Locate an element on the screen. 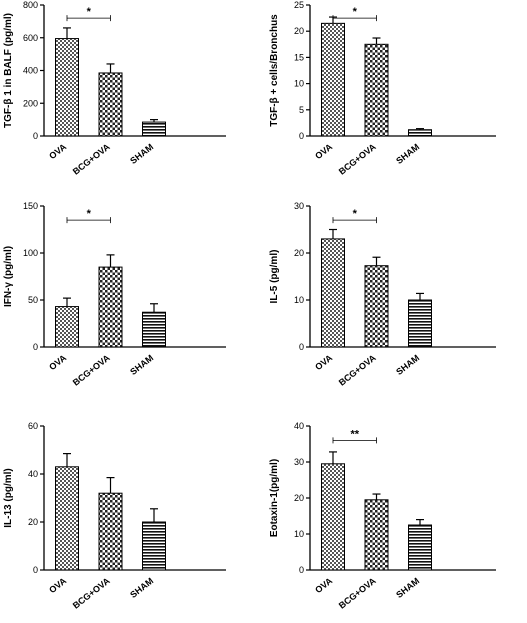 This screenshot has width=527, height=623. y-tick-label: 150 is located at coordinates (30, 206).